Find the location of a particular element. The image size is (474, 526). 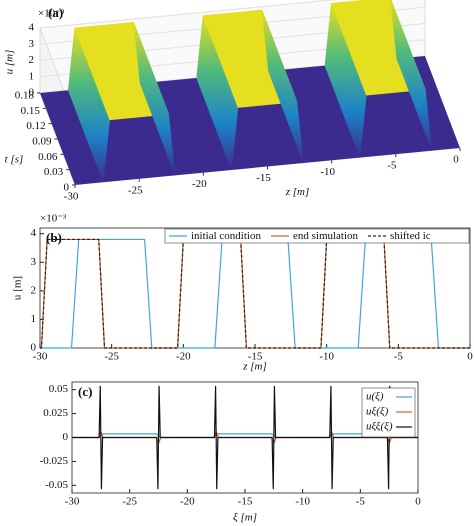

legend-label: u(ξ) is located at coordinates (375, 397).